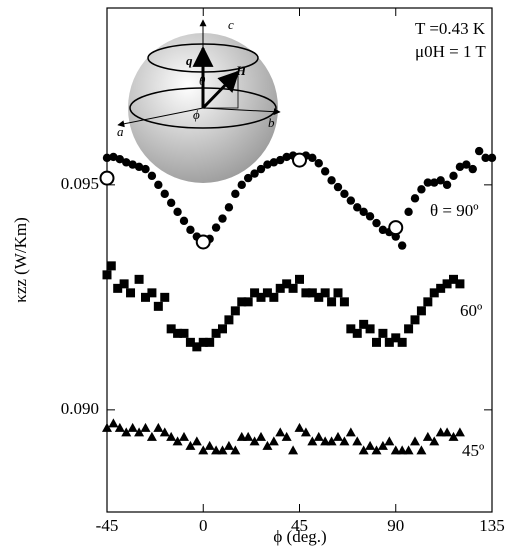 The image size is (509, 548). I want to click on x-tick-label: -45, so click(107, 525).